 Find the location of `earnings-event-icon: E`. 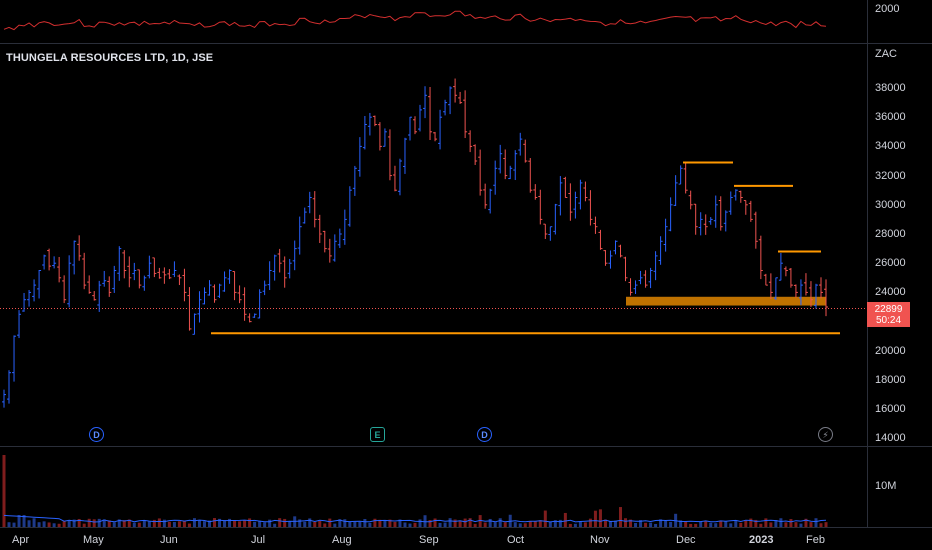

earnings-event-icon: E is located at coordinates (377, 434).